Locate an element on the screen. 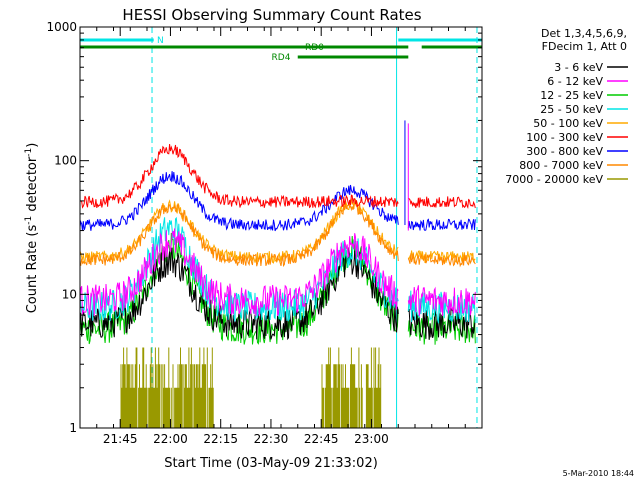 Image resolution: width=640 pixels, height=480 pixels. footer-date-stamp: 5-Mar-2010 18:44 is located at coordinates (598, 473).